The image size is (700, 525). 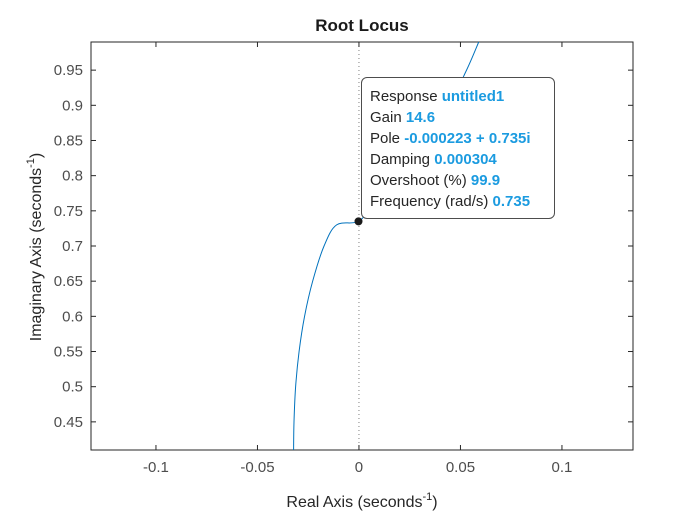 What do you see at coordinates (68, 352) in the screenshot?
I see `y-tick-label: 0.55` at bounding box center [68, 352].